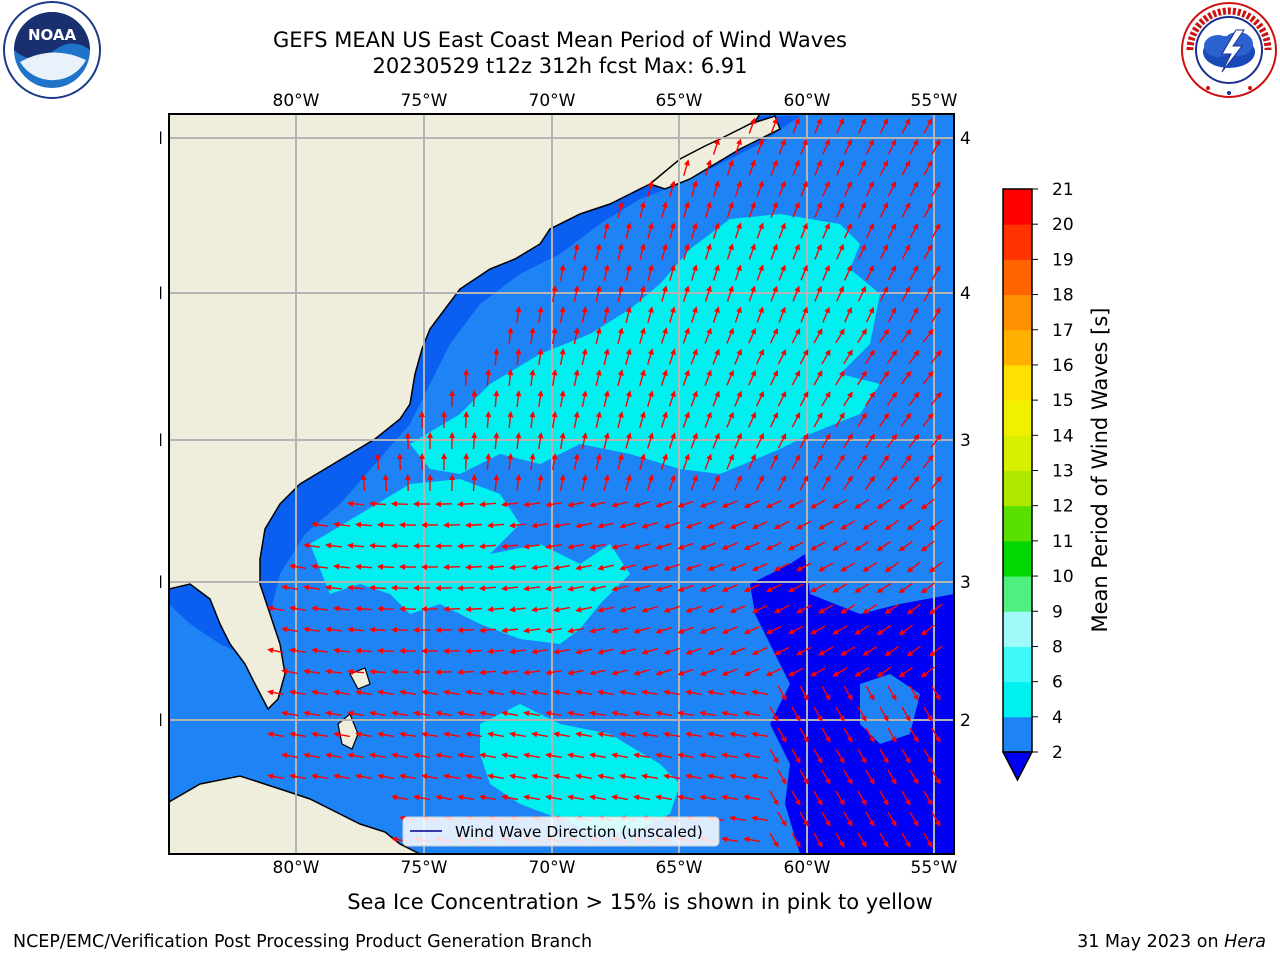  I want to click on lon-label-60w-bottom: 60°W, so click(807, 866).